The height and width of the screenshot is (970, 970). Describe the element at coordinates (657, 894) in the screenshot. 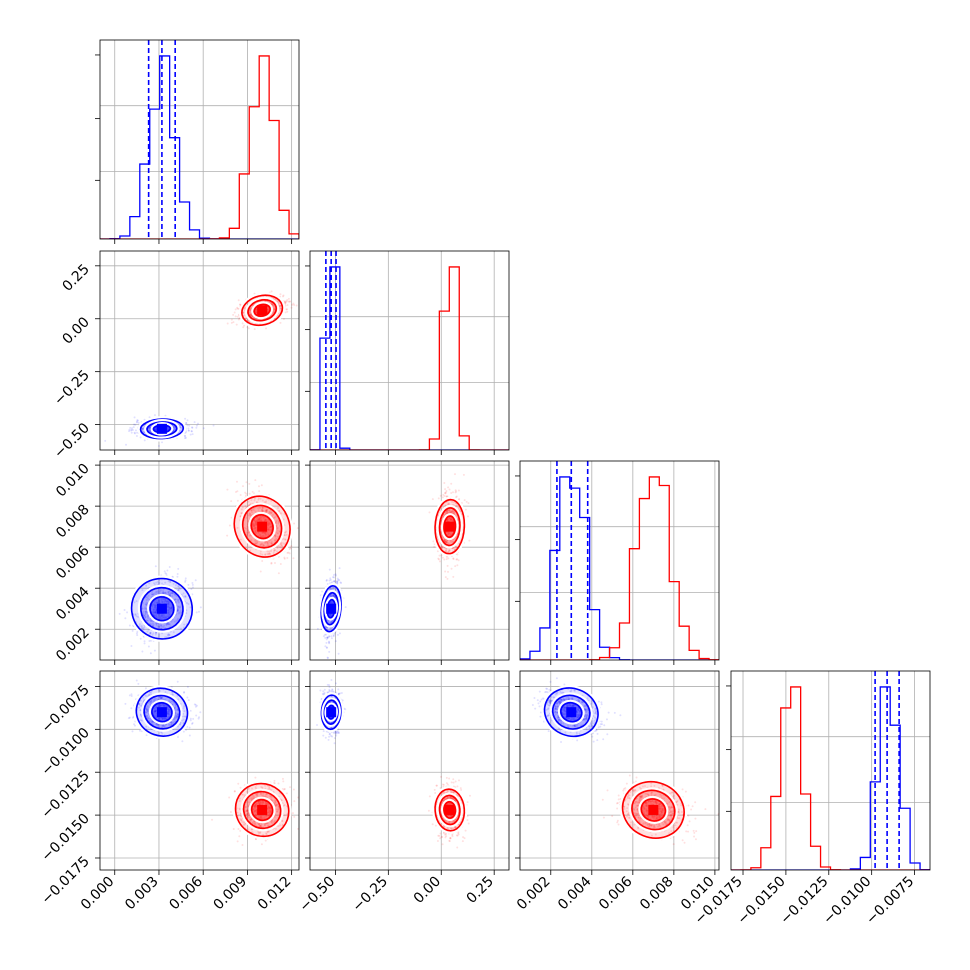

I see `x-tick-label: 0.008` at that location.